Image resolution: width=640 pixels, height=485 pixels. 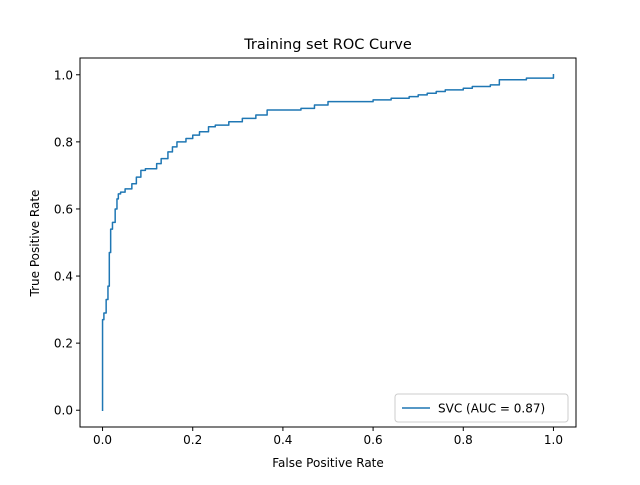 What do you see at coordinates (63, 142) in the screenshot?
I see `y-tick-label: 0.8` at bounding box center [63, 142].